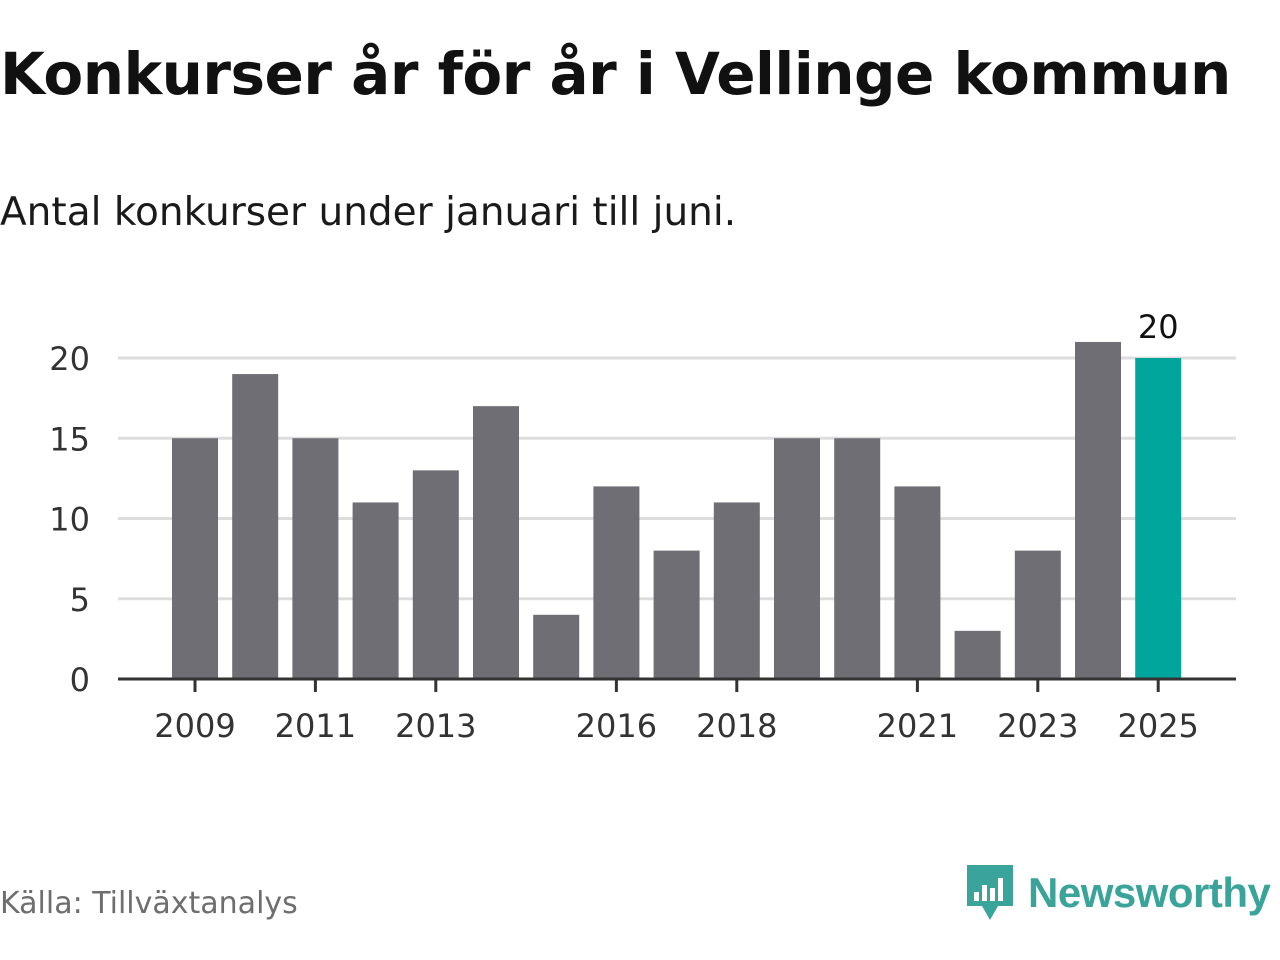  I want to click on source-note: Källa: Tillväxtanalys, so click(149, 903).